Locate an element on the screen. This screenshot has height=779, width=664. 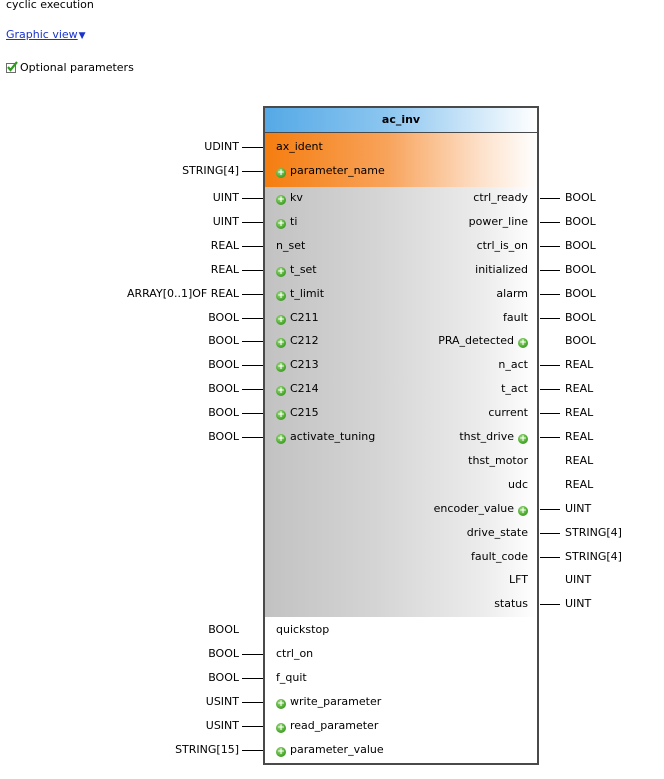
output-pin-drive-state: drive_state is located at coordinates (497, 532).